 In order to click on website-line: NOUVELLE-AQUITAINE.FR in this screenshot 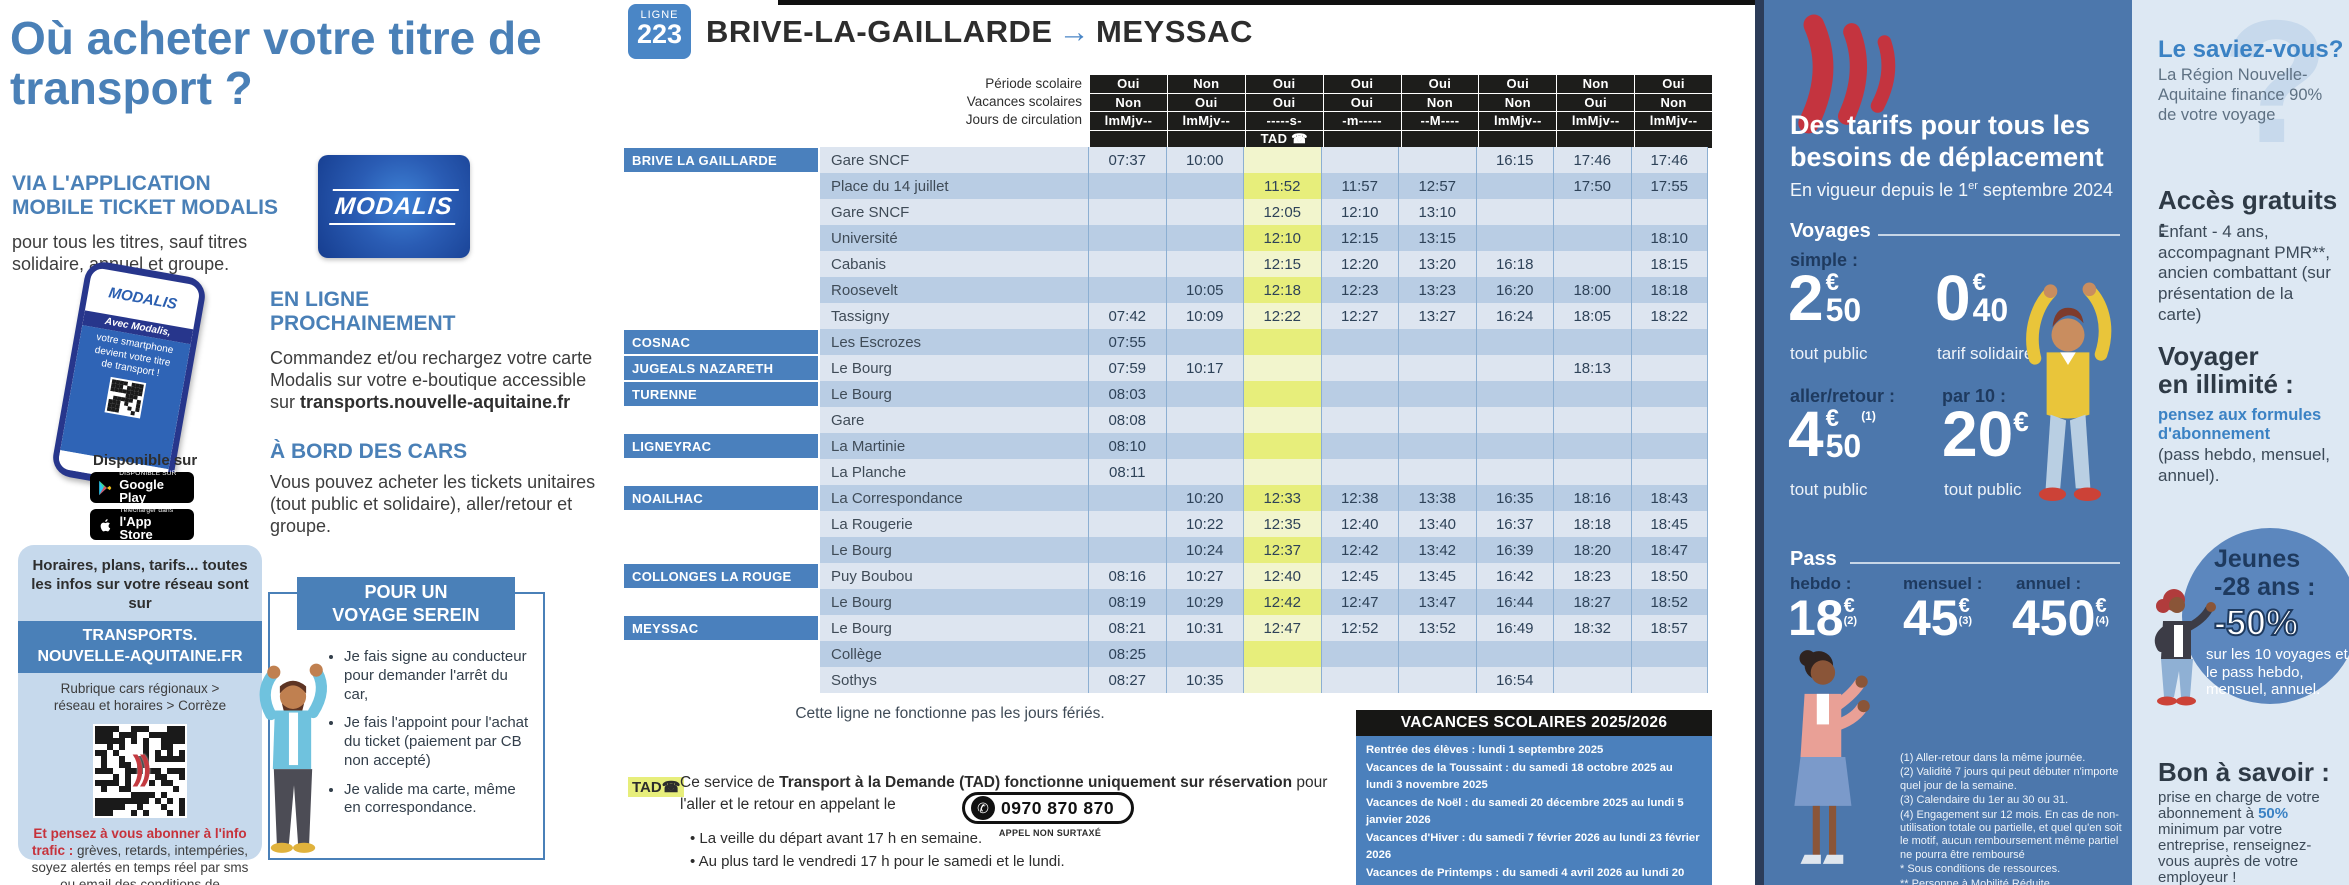, I will do `click(140, 657)`.